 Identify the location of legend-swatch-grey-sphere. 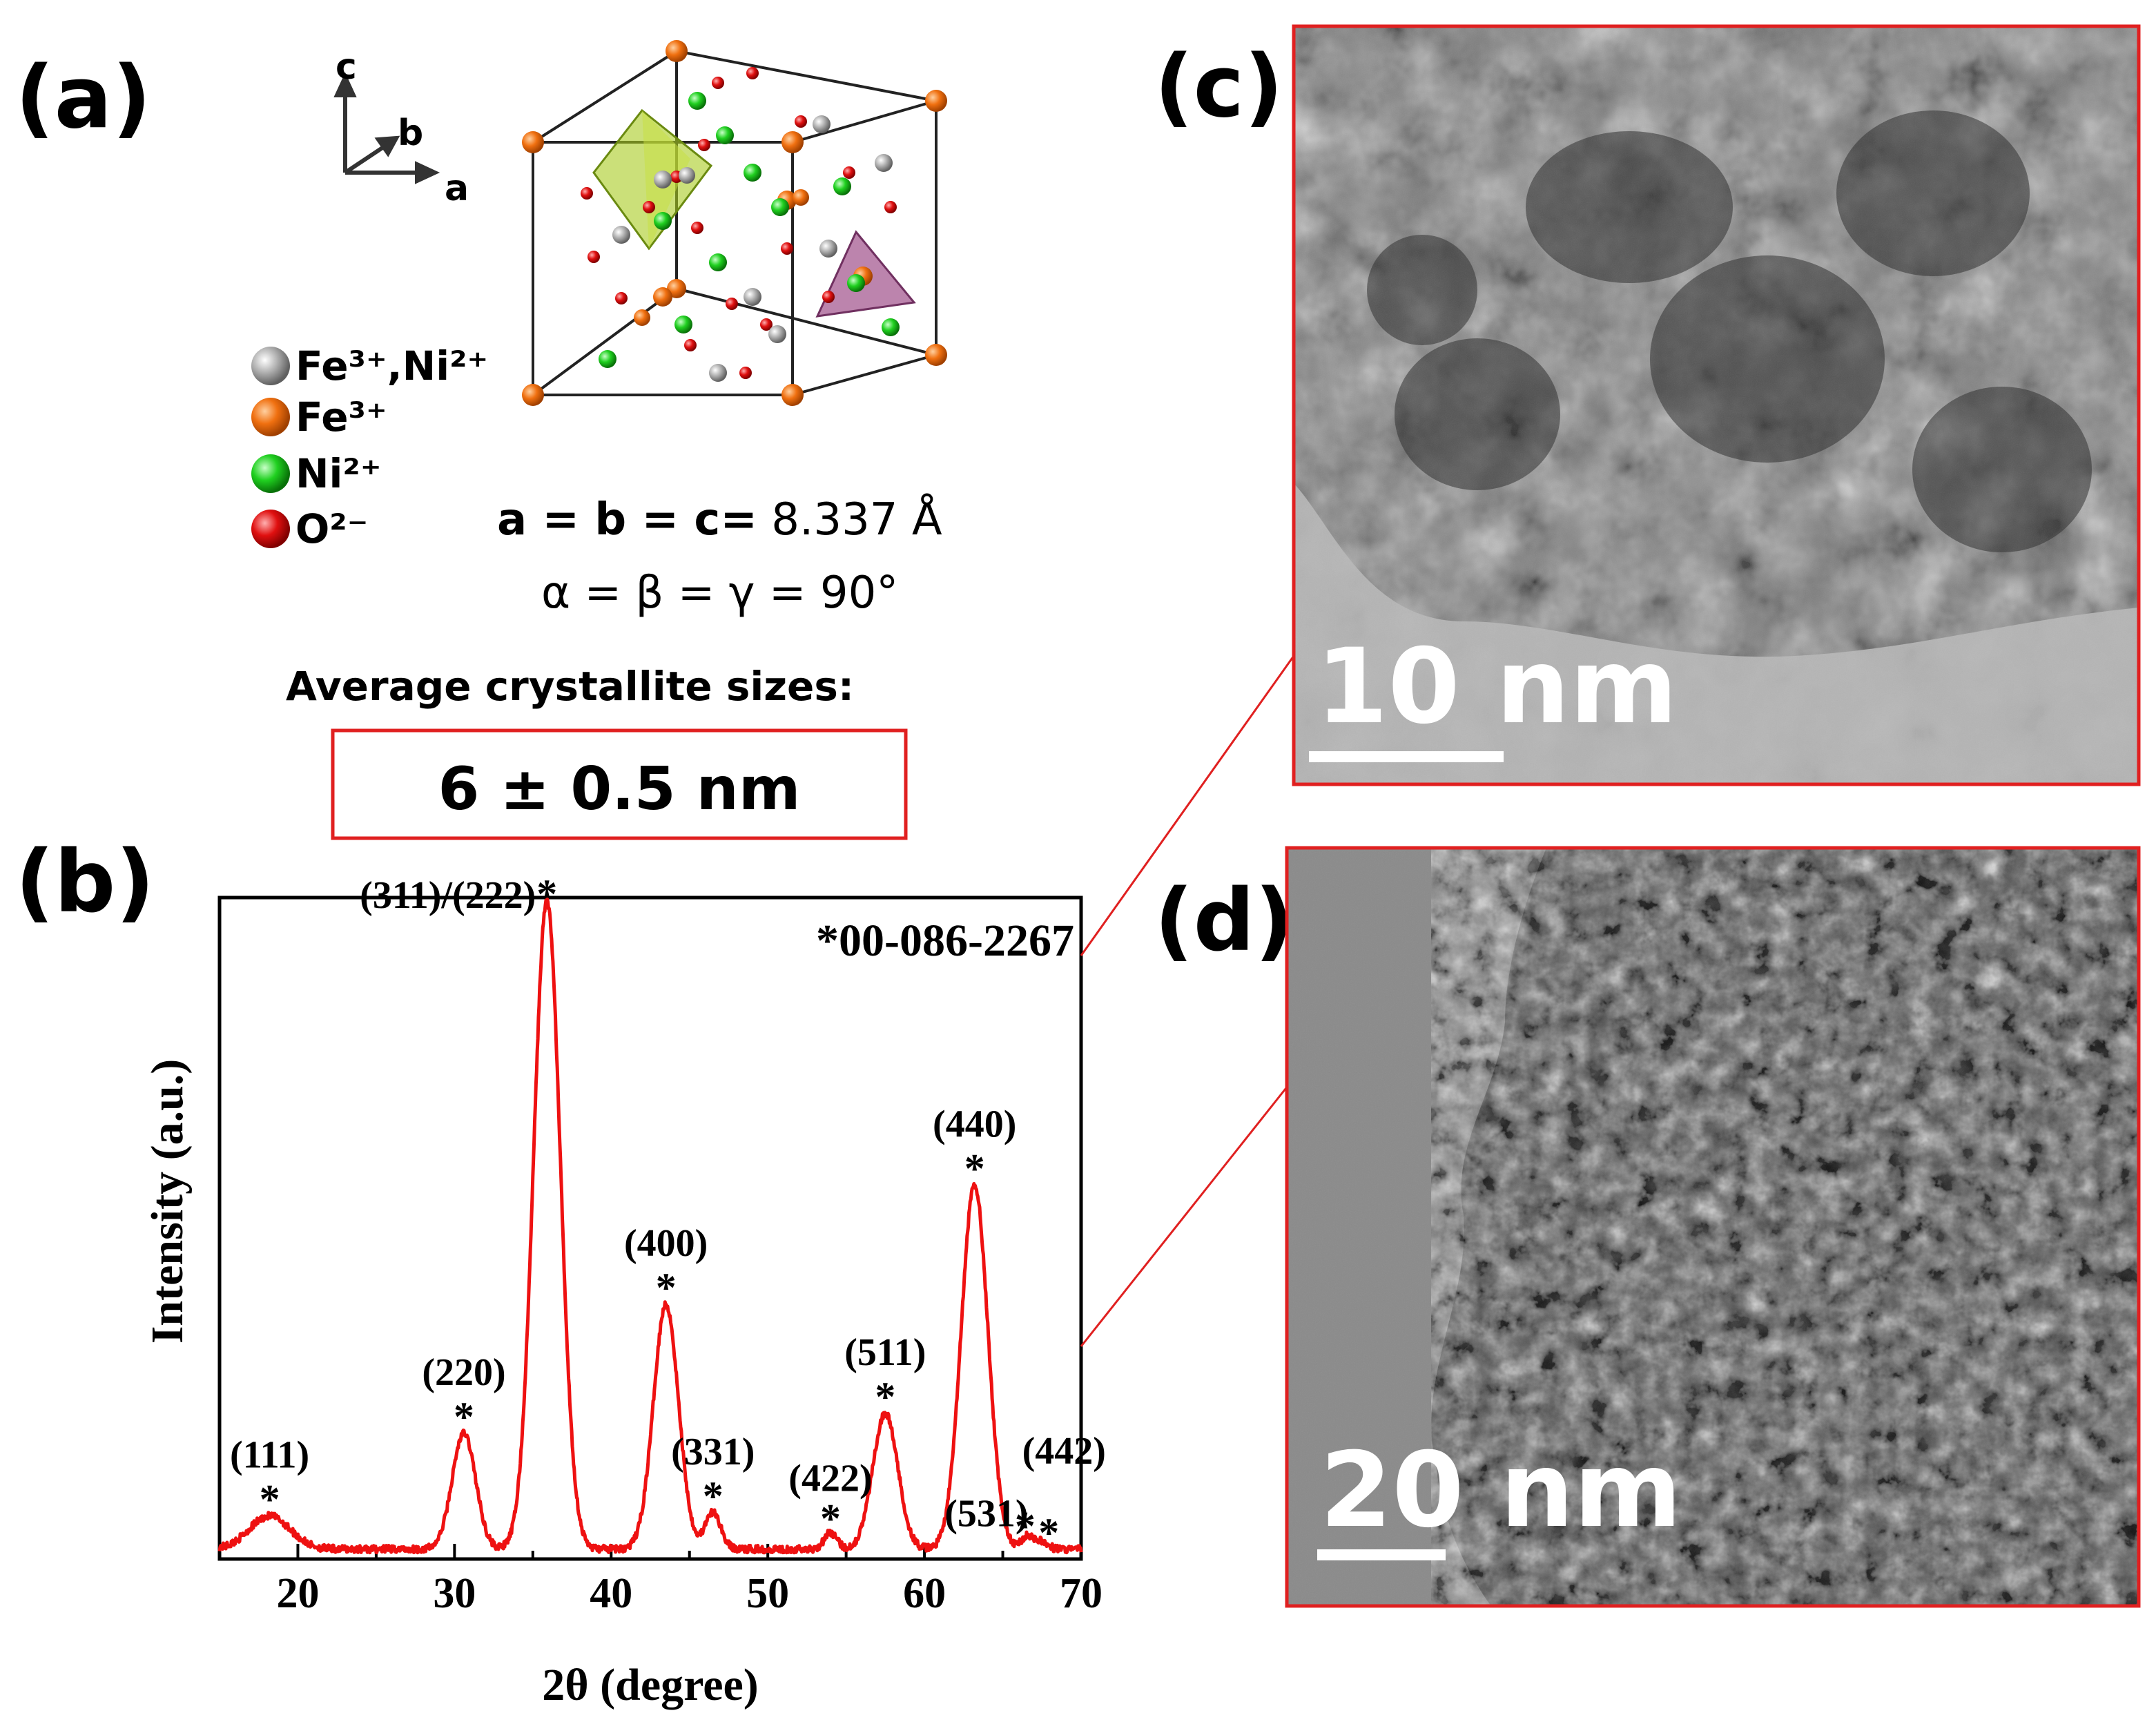
(270, 366).